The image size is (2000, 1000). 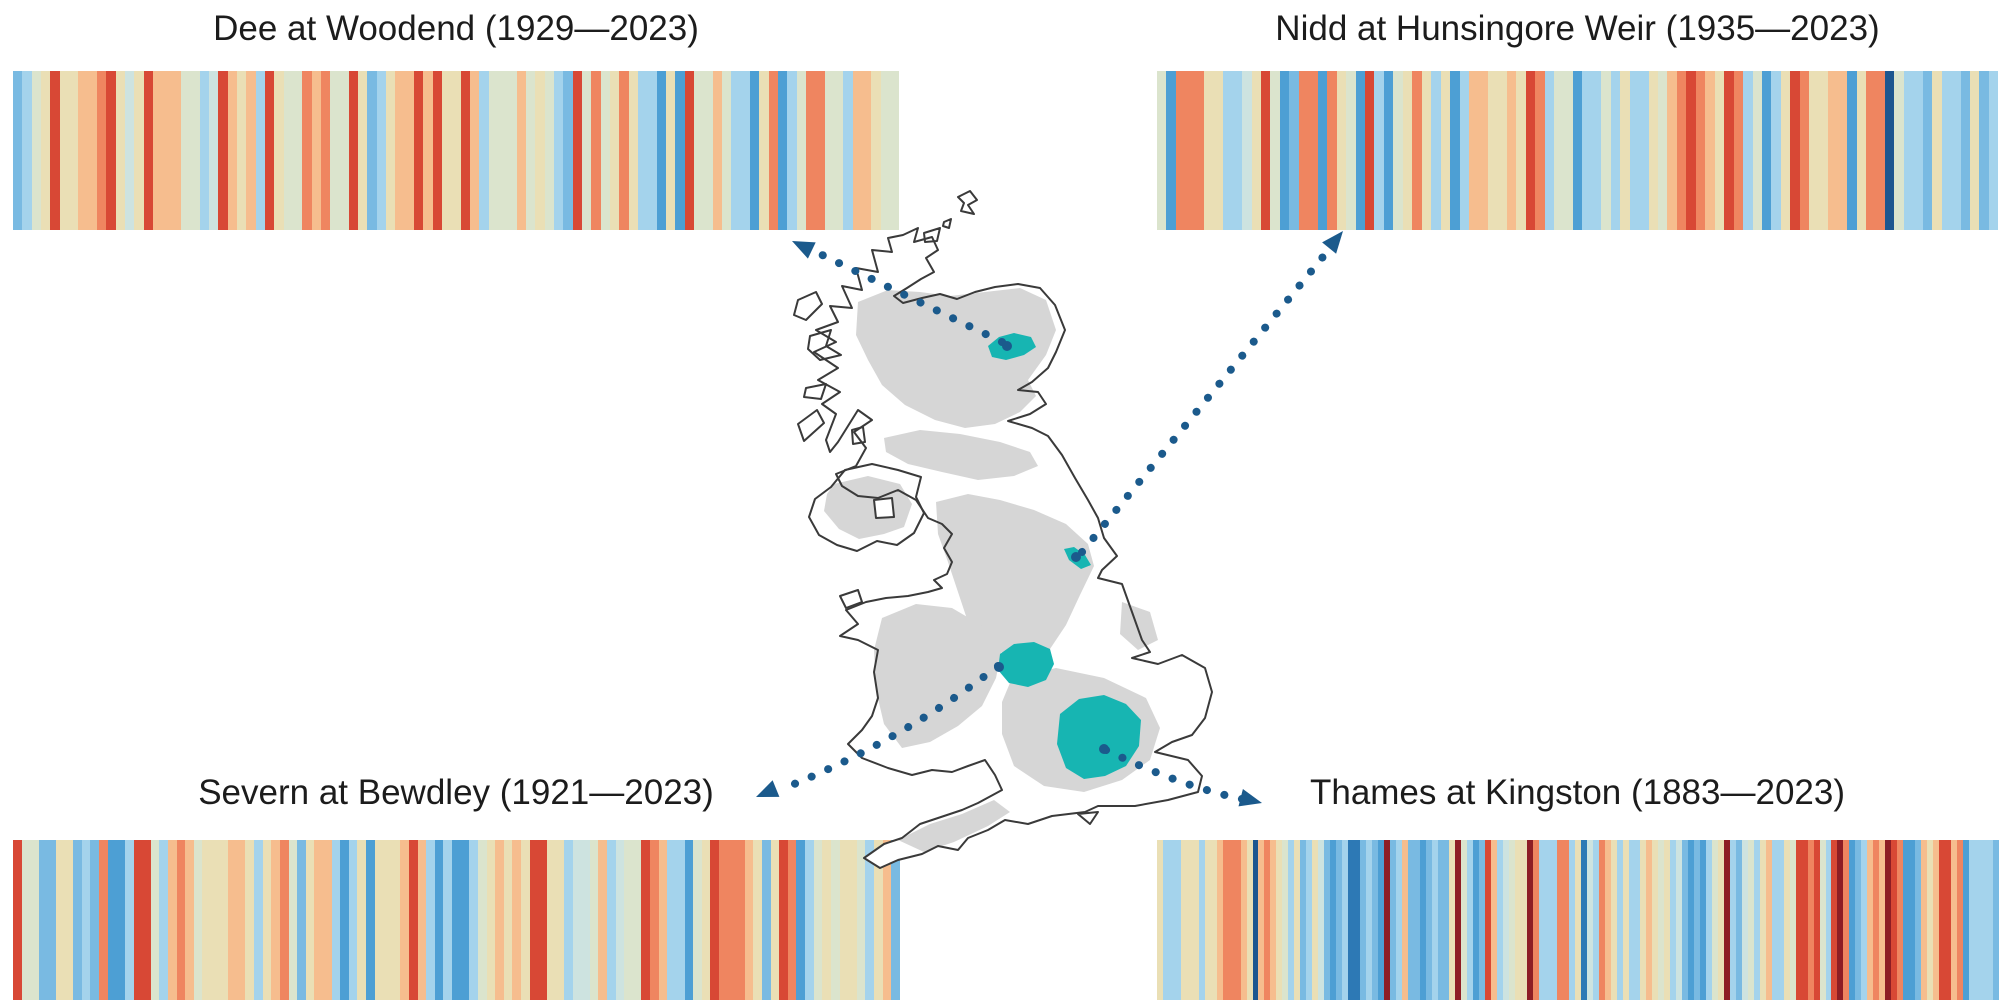 What do you see at coordinates (1332, 242) in the screenshot?
I see `arrowhead-nidd` at bounding box center [1332, 242].